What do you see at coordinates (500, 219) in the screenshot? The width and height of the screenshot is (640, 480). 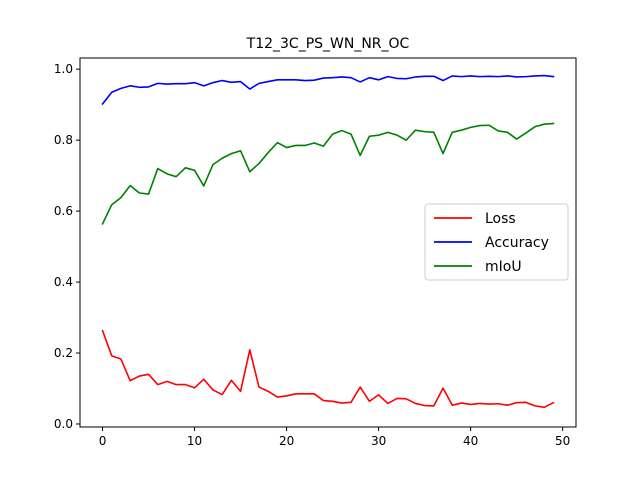 I see `legend-label-loss: Loss` at bounding box center [500, 219].